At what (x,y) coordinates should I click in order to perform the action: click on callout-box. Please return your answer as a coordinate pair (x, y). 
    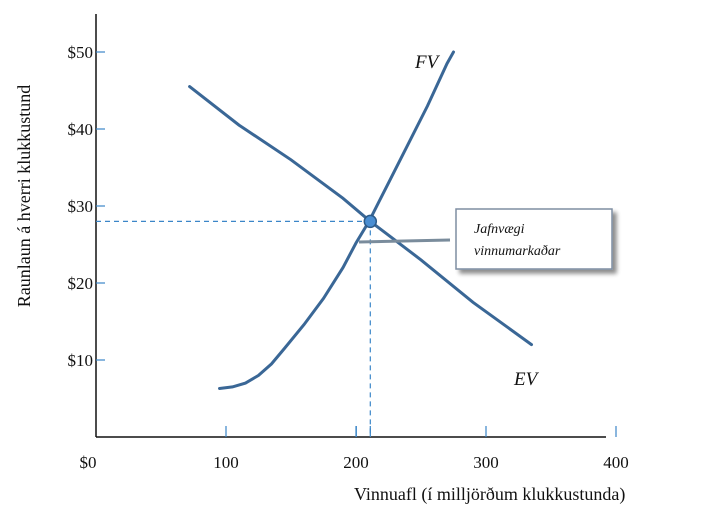
    Looking at the image, I should click on (534, 239).